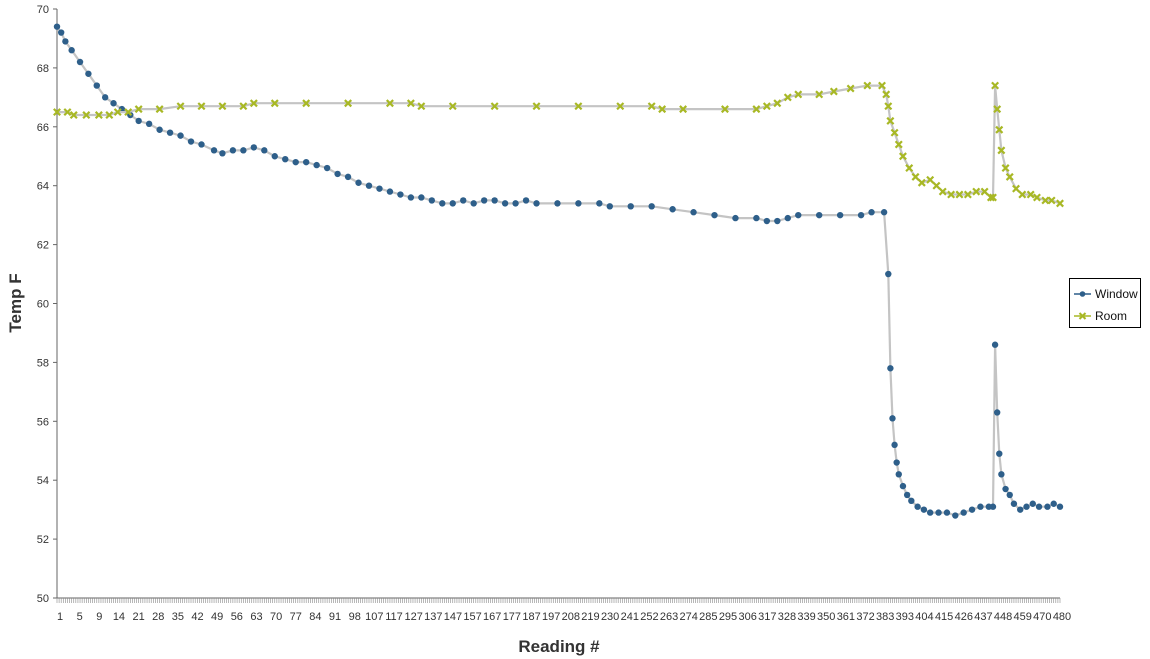 The image size is (1150, 659). What do you see at coordinates (138, 617) in the screenshot?
I see `x-tick-label: 21` at bounding box center [138, 617].